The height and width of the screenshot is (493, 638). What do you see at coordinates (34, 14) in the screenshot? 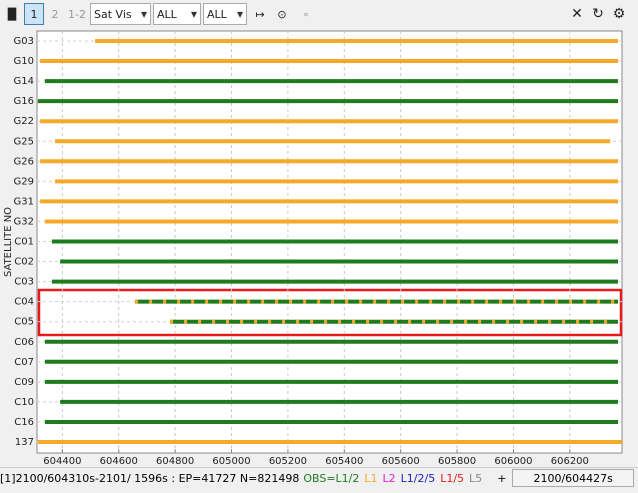
I see `page-button: 1` at bounding box center [34, 14].